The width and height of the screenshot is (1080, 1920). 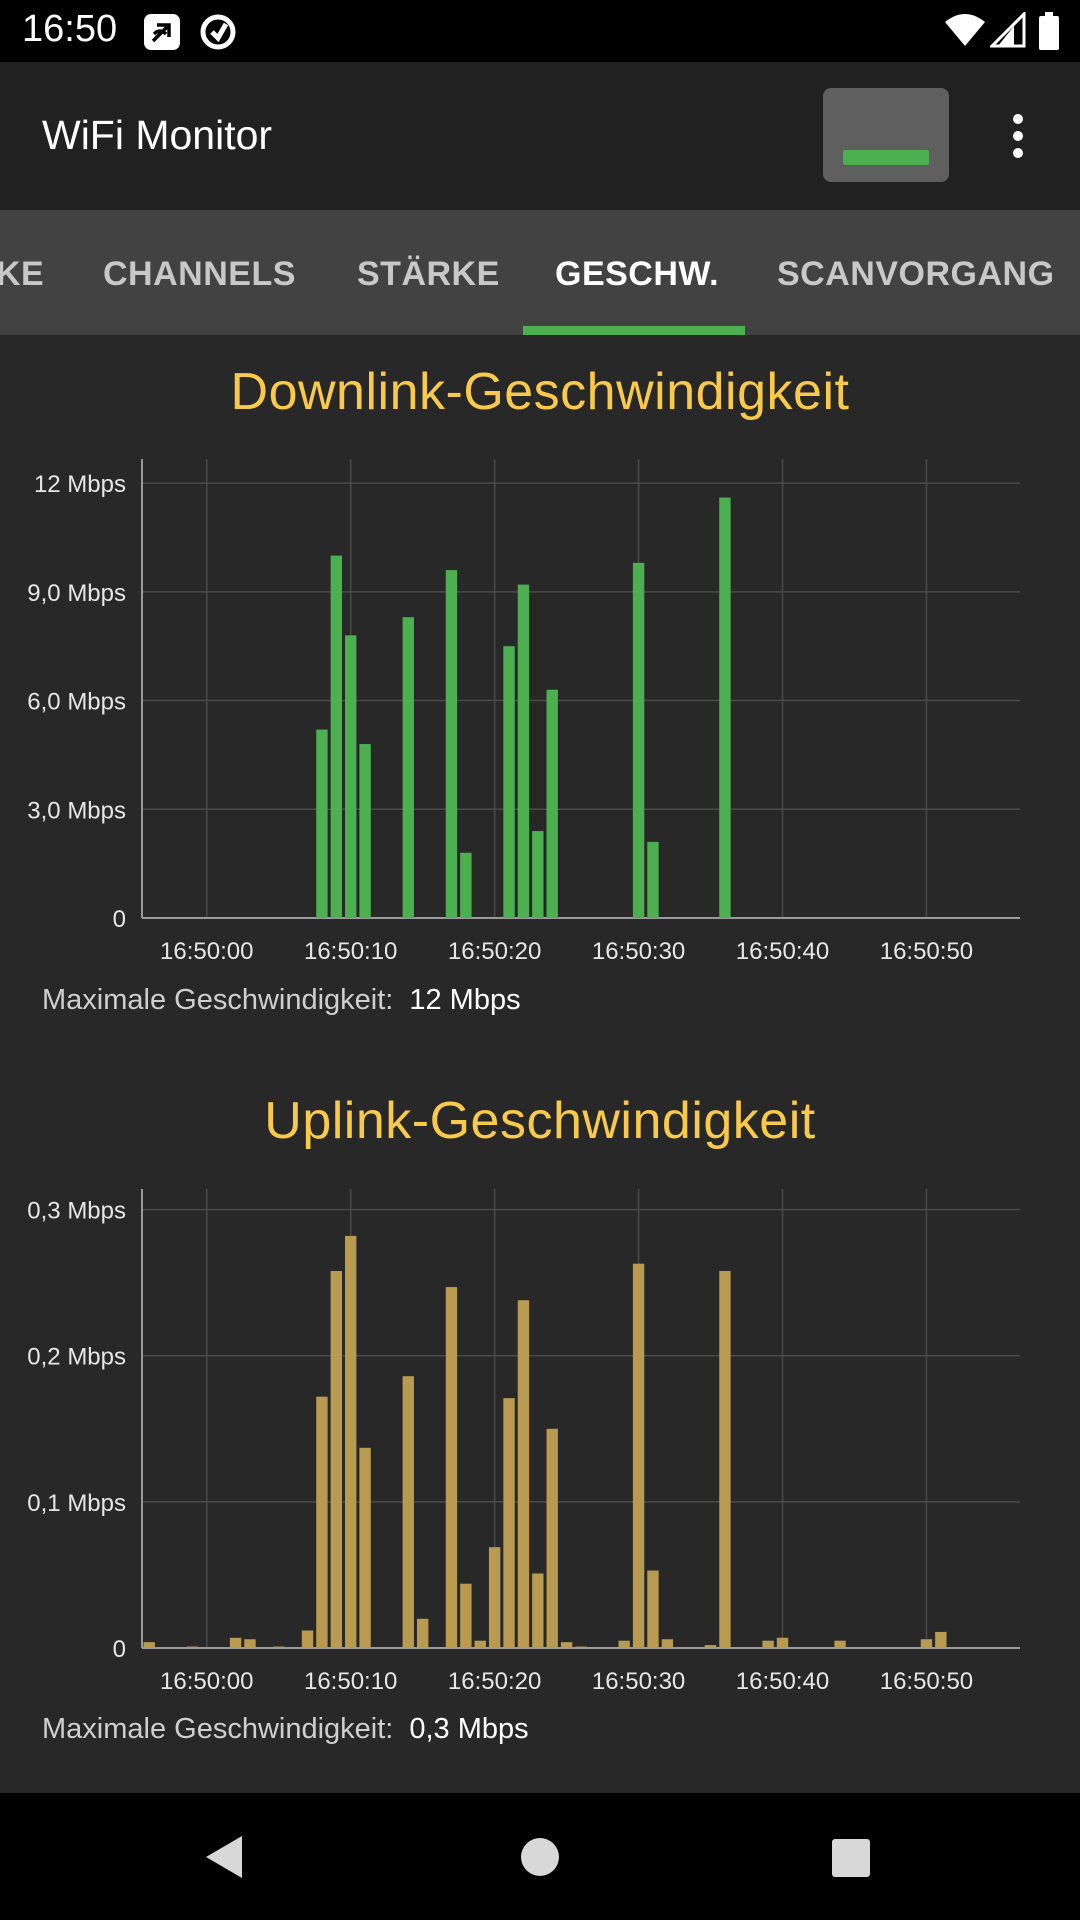 I want to click on sync-icon, so click(x=218, y=32).